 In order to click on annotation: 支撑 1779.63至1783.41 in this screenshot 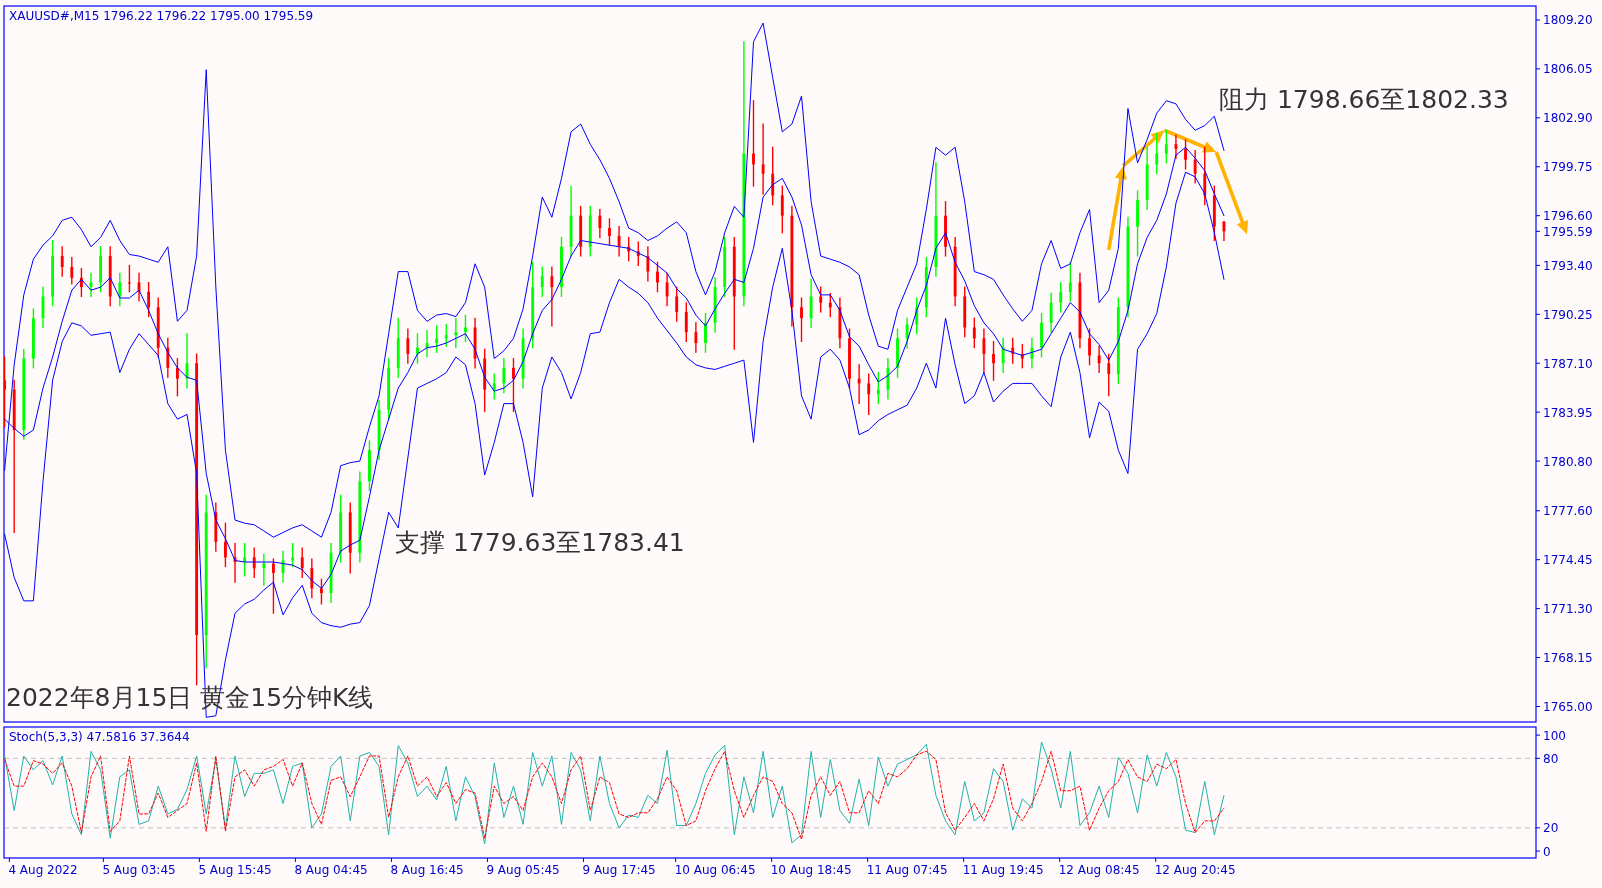, I will do `click(540, 542)`.